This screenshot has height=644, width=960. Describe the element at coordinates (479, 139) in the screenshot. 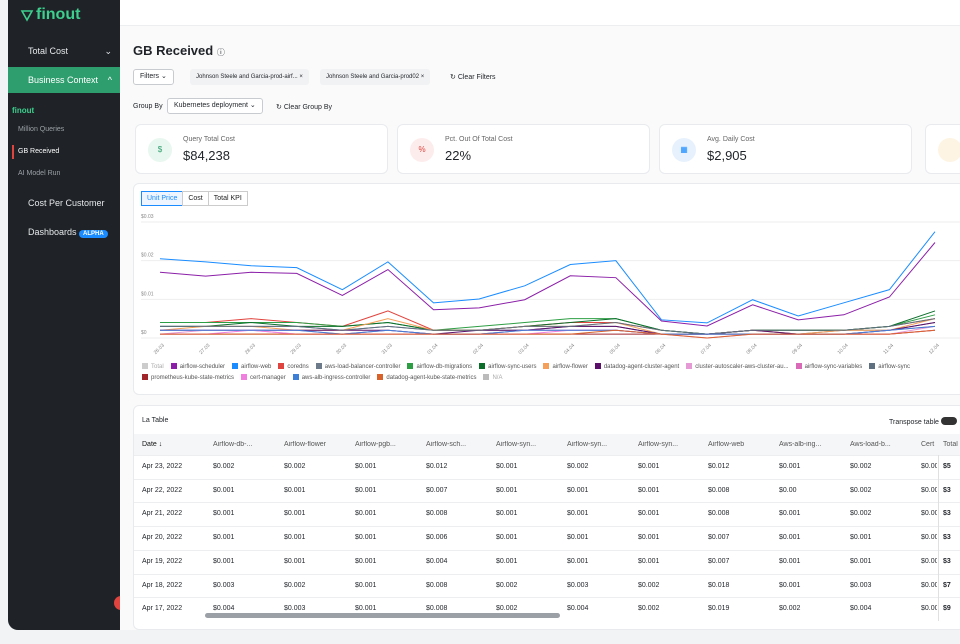

I see `kpi-label: Pct. Out Of Total Cost` at that location.